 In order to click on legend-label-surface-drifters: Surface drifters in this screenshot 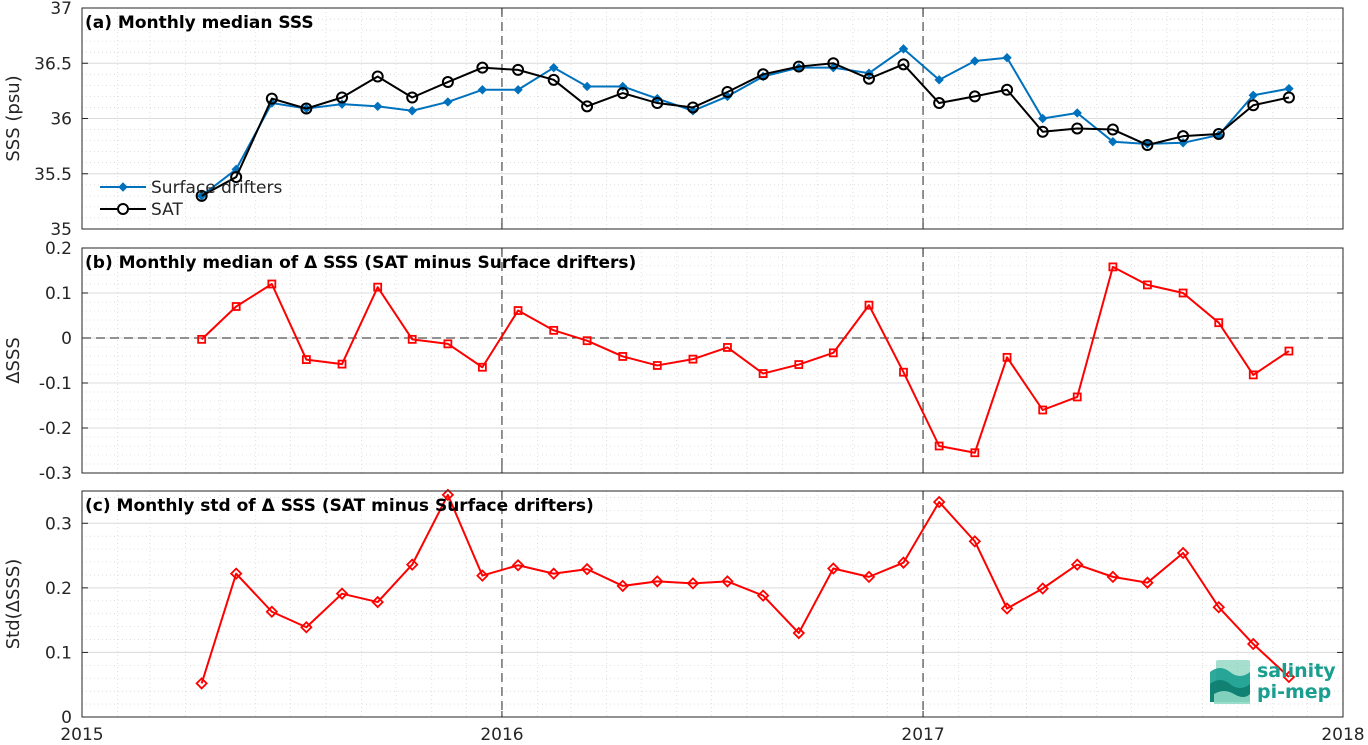, I will do `click(216, 188)`.